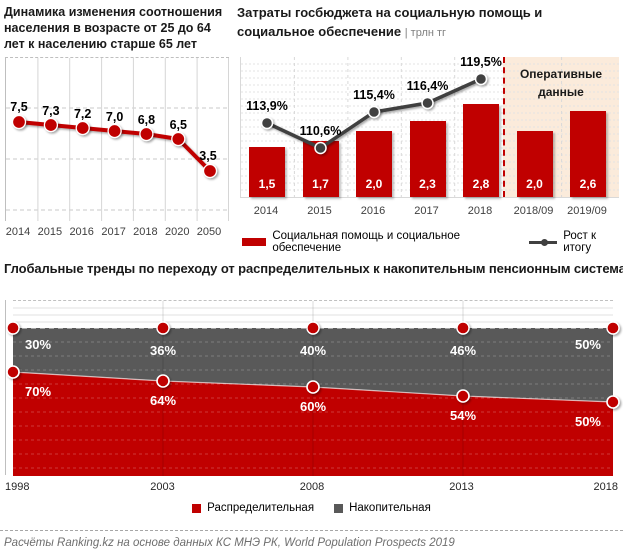 This screenshot has height=557, width=623. What do you see at coordinates (209, 232) in the screenshot?
I see `axis-tick: 2050` at bounding box center [209, 232].